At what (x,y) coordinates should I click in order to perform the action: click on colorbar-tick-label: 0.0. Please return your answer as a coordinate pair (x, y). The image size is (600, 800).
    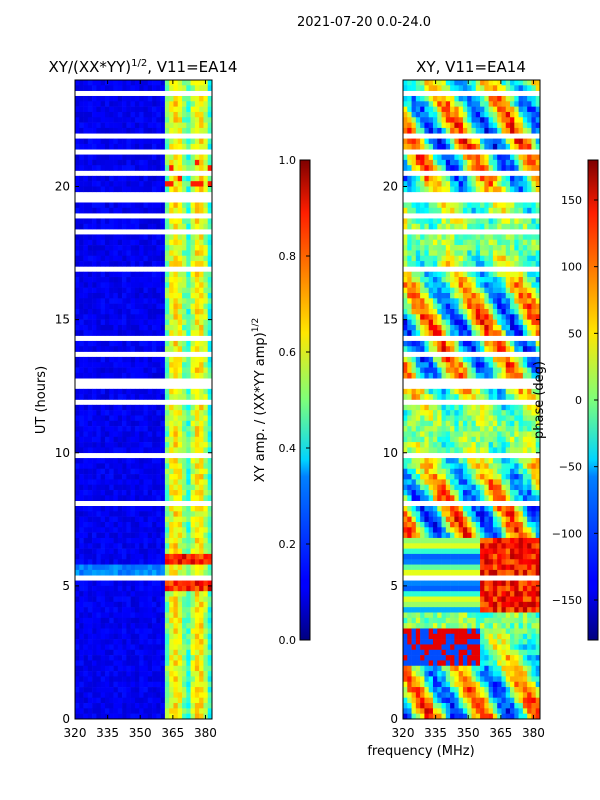
    Looking at the image, I should click on (288, 640).